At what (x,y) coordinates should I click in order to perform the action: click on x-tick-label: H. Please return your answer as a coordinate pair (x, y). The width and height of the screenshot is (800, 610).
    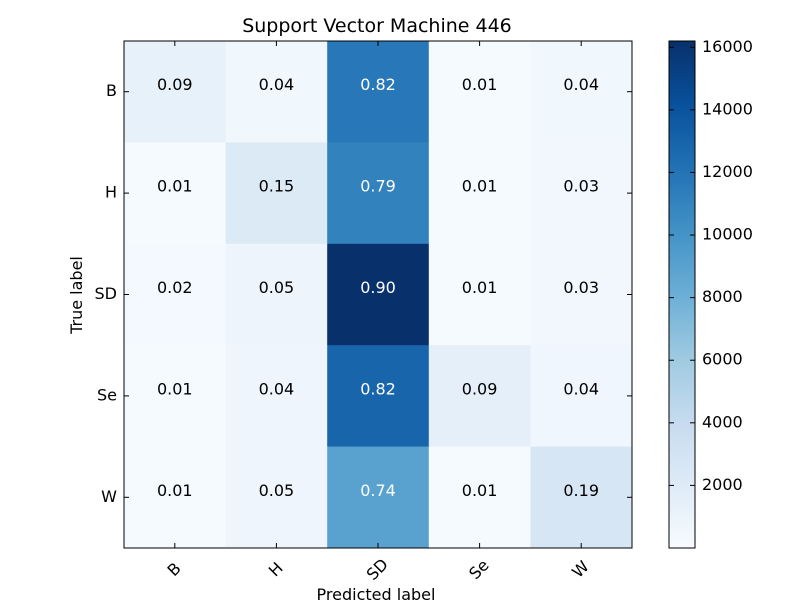
    Looking at the image, I should click on (276, 569).